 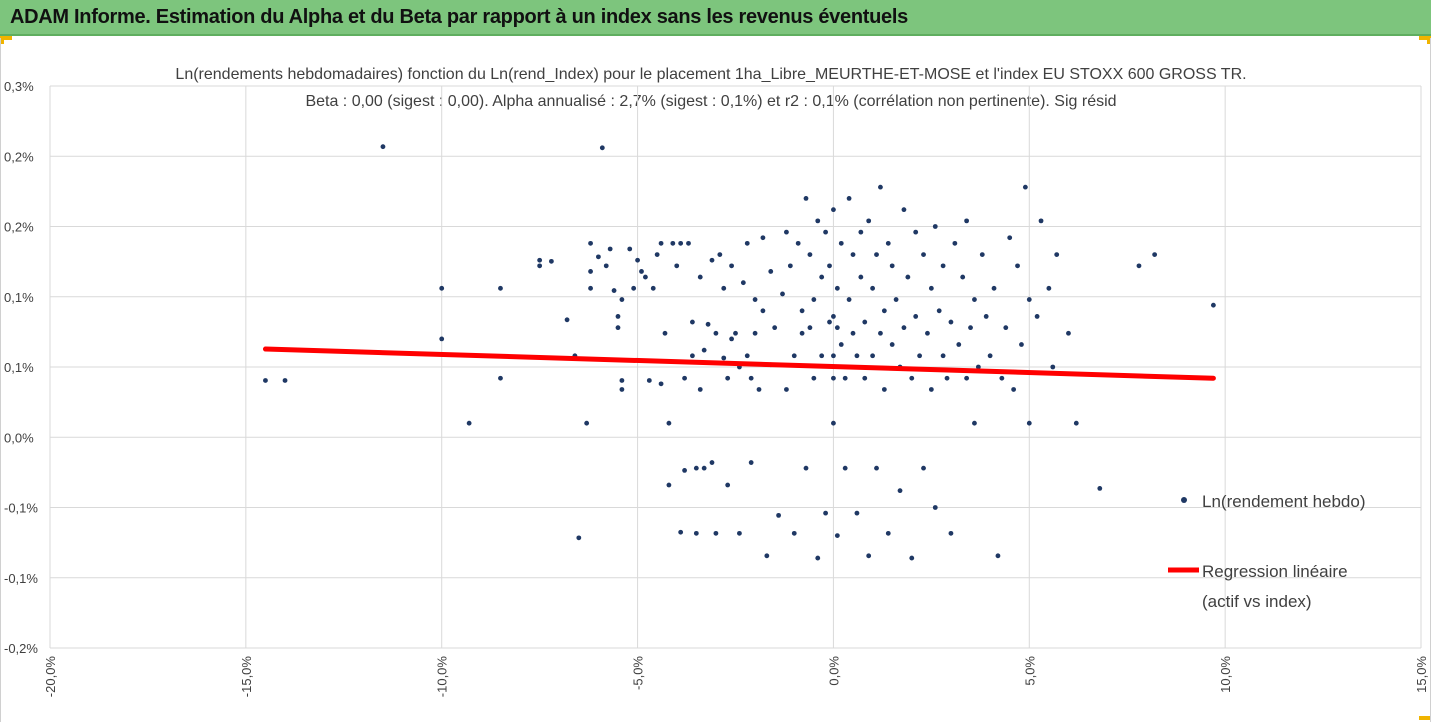 What do you see at coordinates (1425, 38) in the screenshot?
I see `corner-marker-right` at bounding box center [1425, 38].